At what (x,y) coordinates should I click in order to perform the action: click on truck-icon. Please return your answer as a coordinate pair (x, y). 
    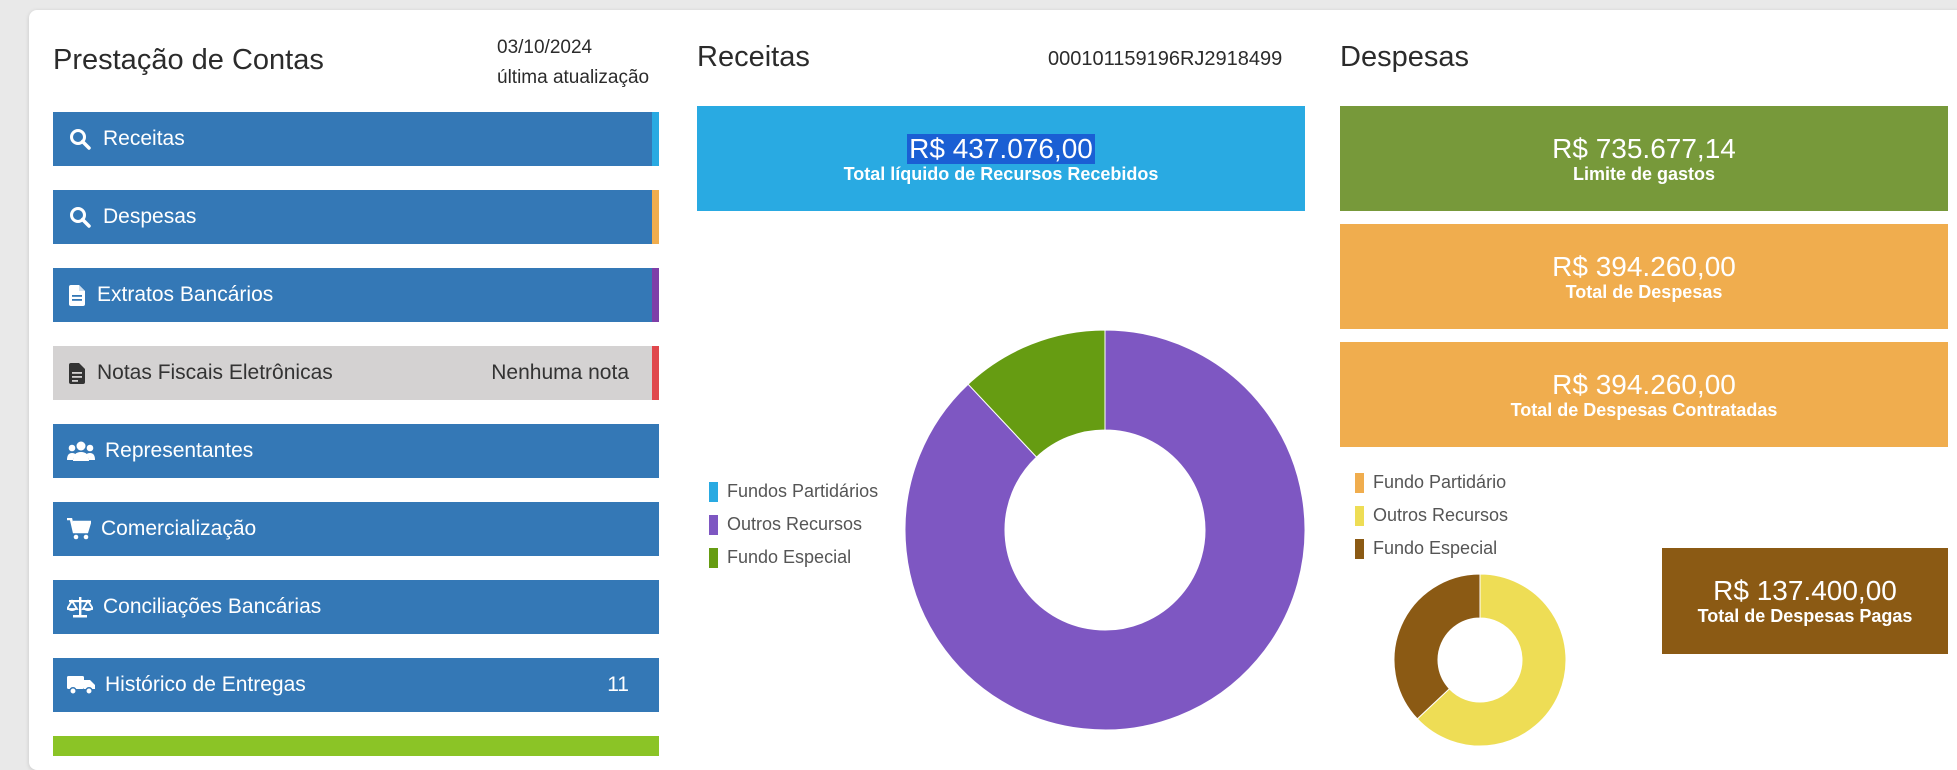
    Looking at the image, I should click on (81, 685).